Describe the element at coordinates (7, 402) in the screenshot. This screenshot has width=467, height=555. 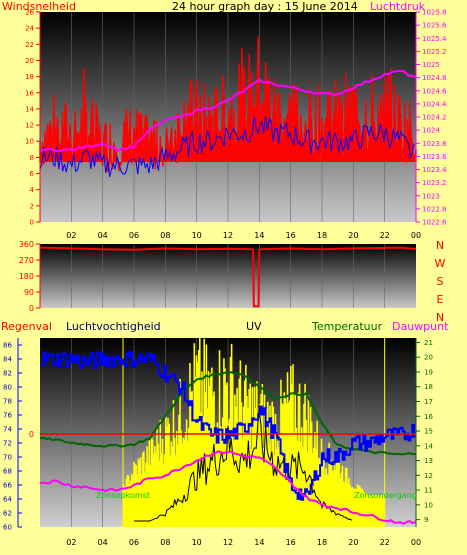
I see `humidity-tick-label: 78` at that location.